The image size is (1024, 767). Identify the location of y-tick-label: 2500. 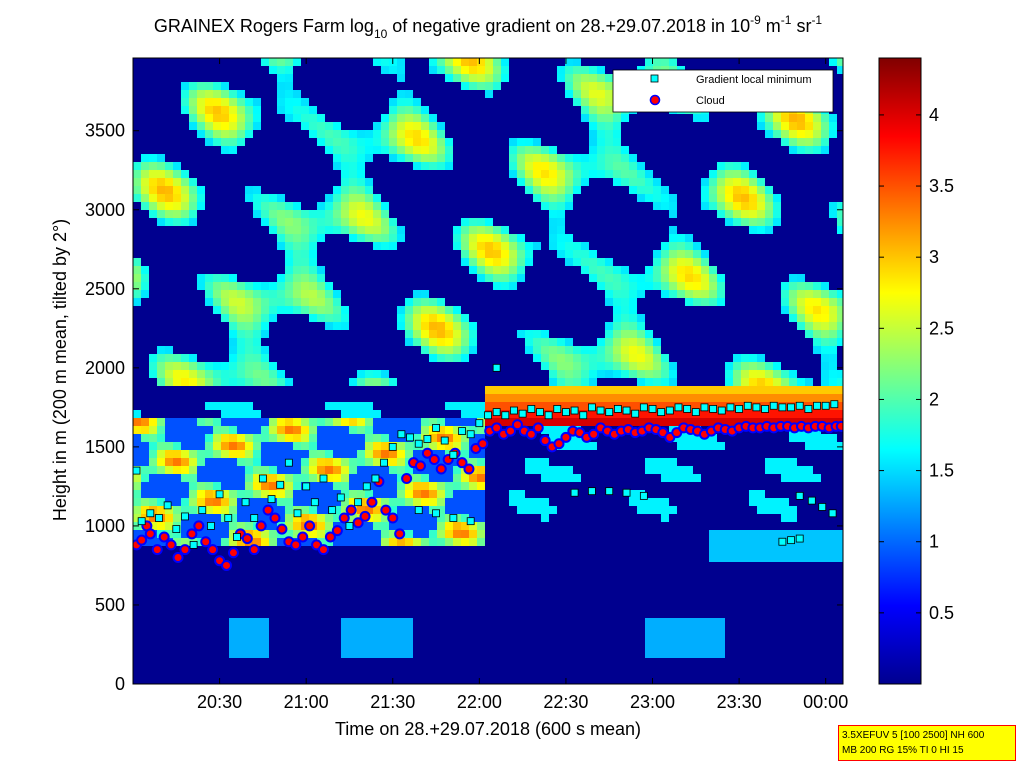
(105, 289).